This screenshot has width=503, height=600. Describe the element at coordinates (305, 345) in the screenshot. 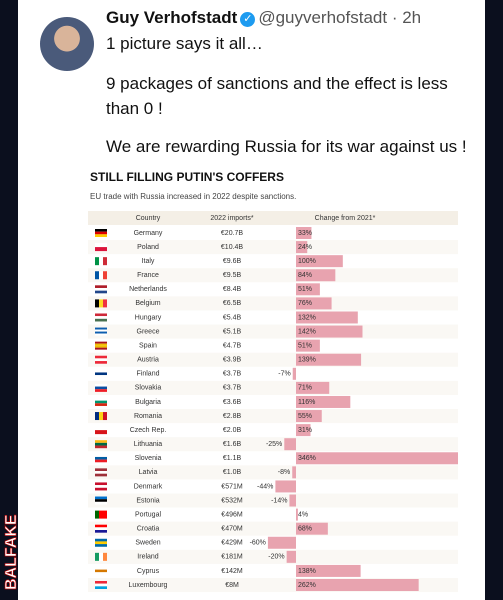

I see `change-label: 51%` at that location.